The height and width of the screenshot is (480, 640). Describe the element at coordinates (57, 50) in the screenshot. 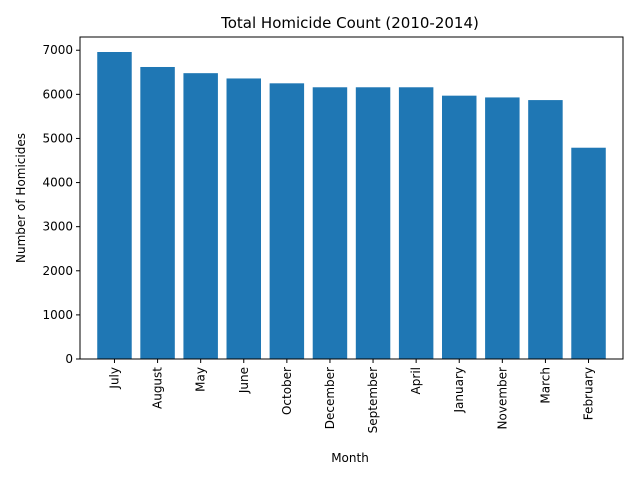

I see `y-tick-label: 7000` at that location.